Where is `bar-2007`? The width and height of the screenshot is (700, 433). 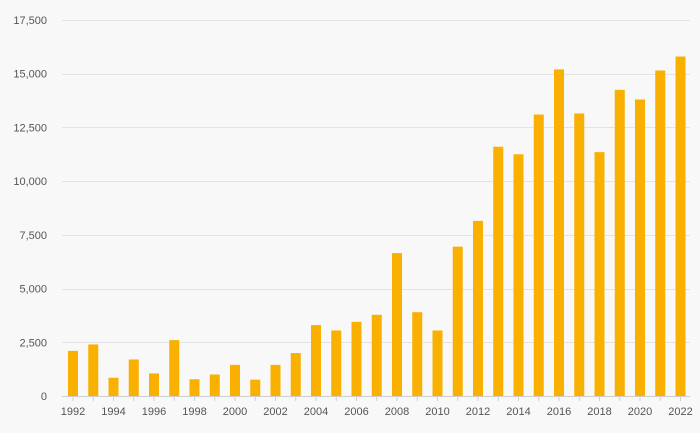
bar-2007 is located at coordinates (376, 355).